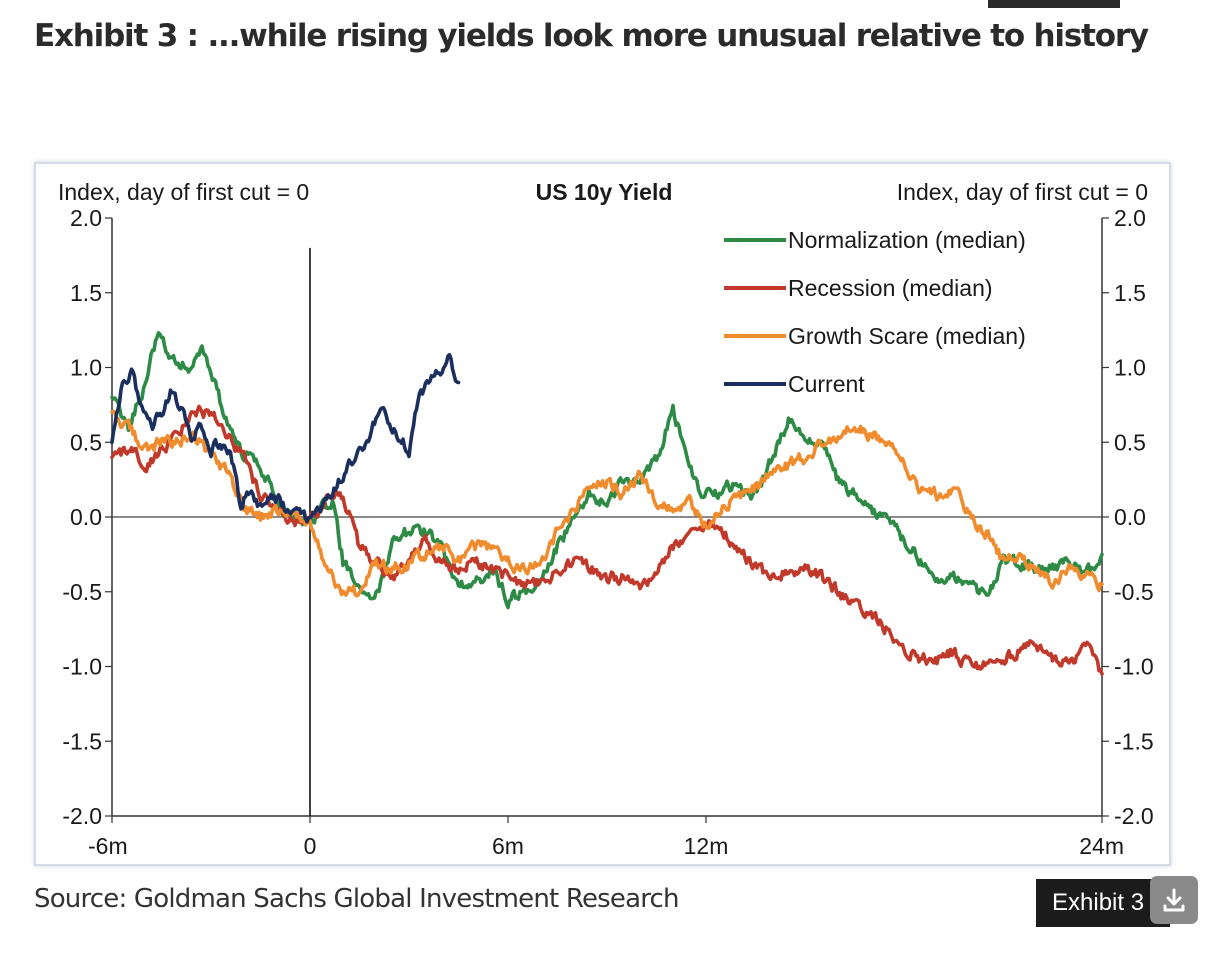  Describe the element at coordinates (604, 192) in the screenshot. I see `chart-title: US 10y Yield` at that location.